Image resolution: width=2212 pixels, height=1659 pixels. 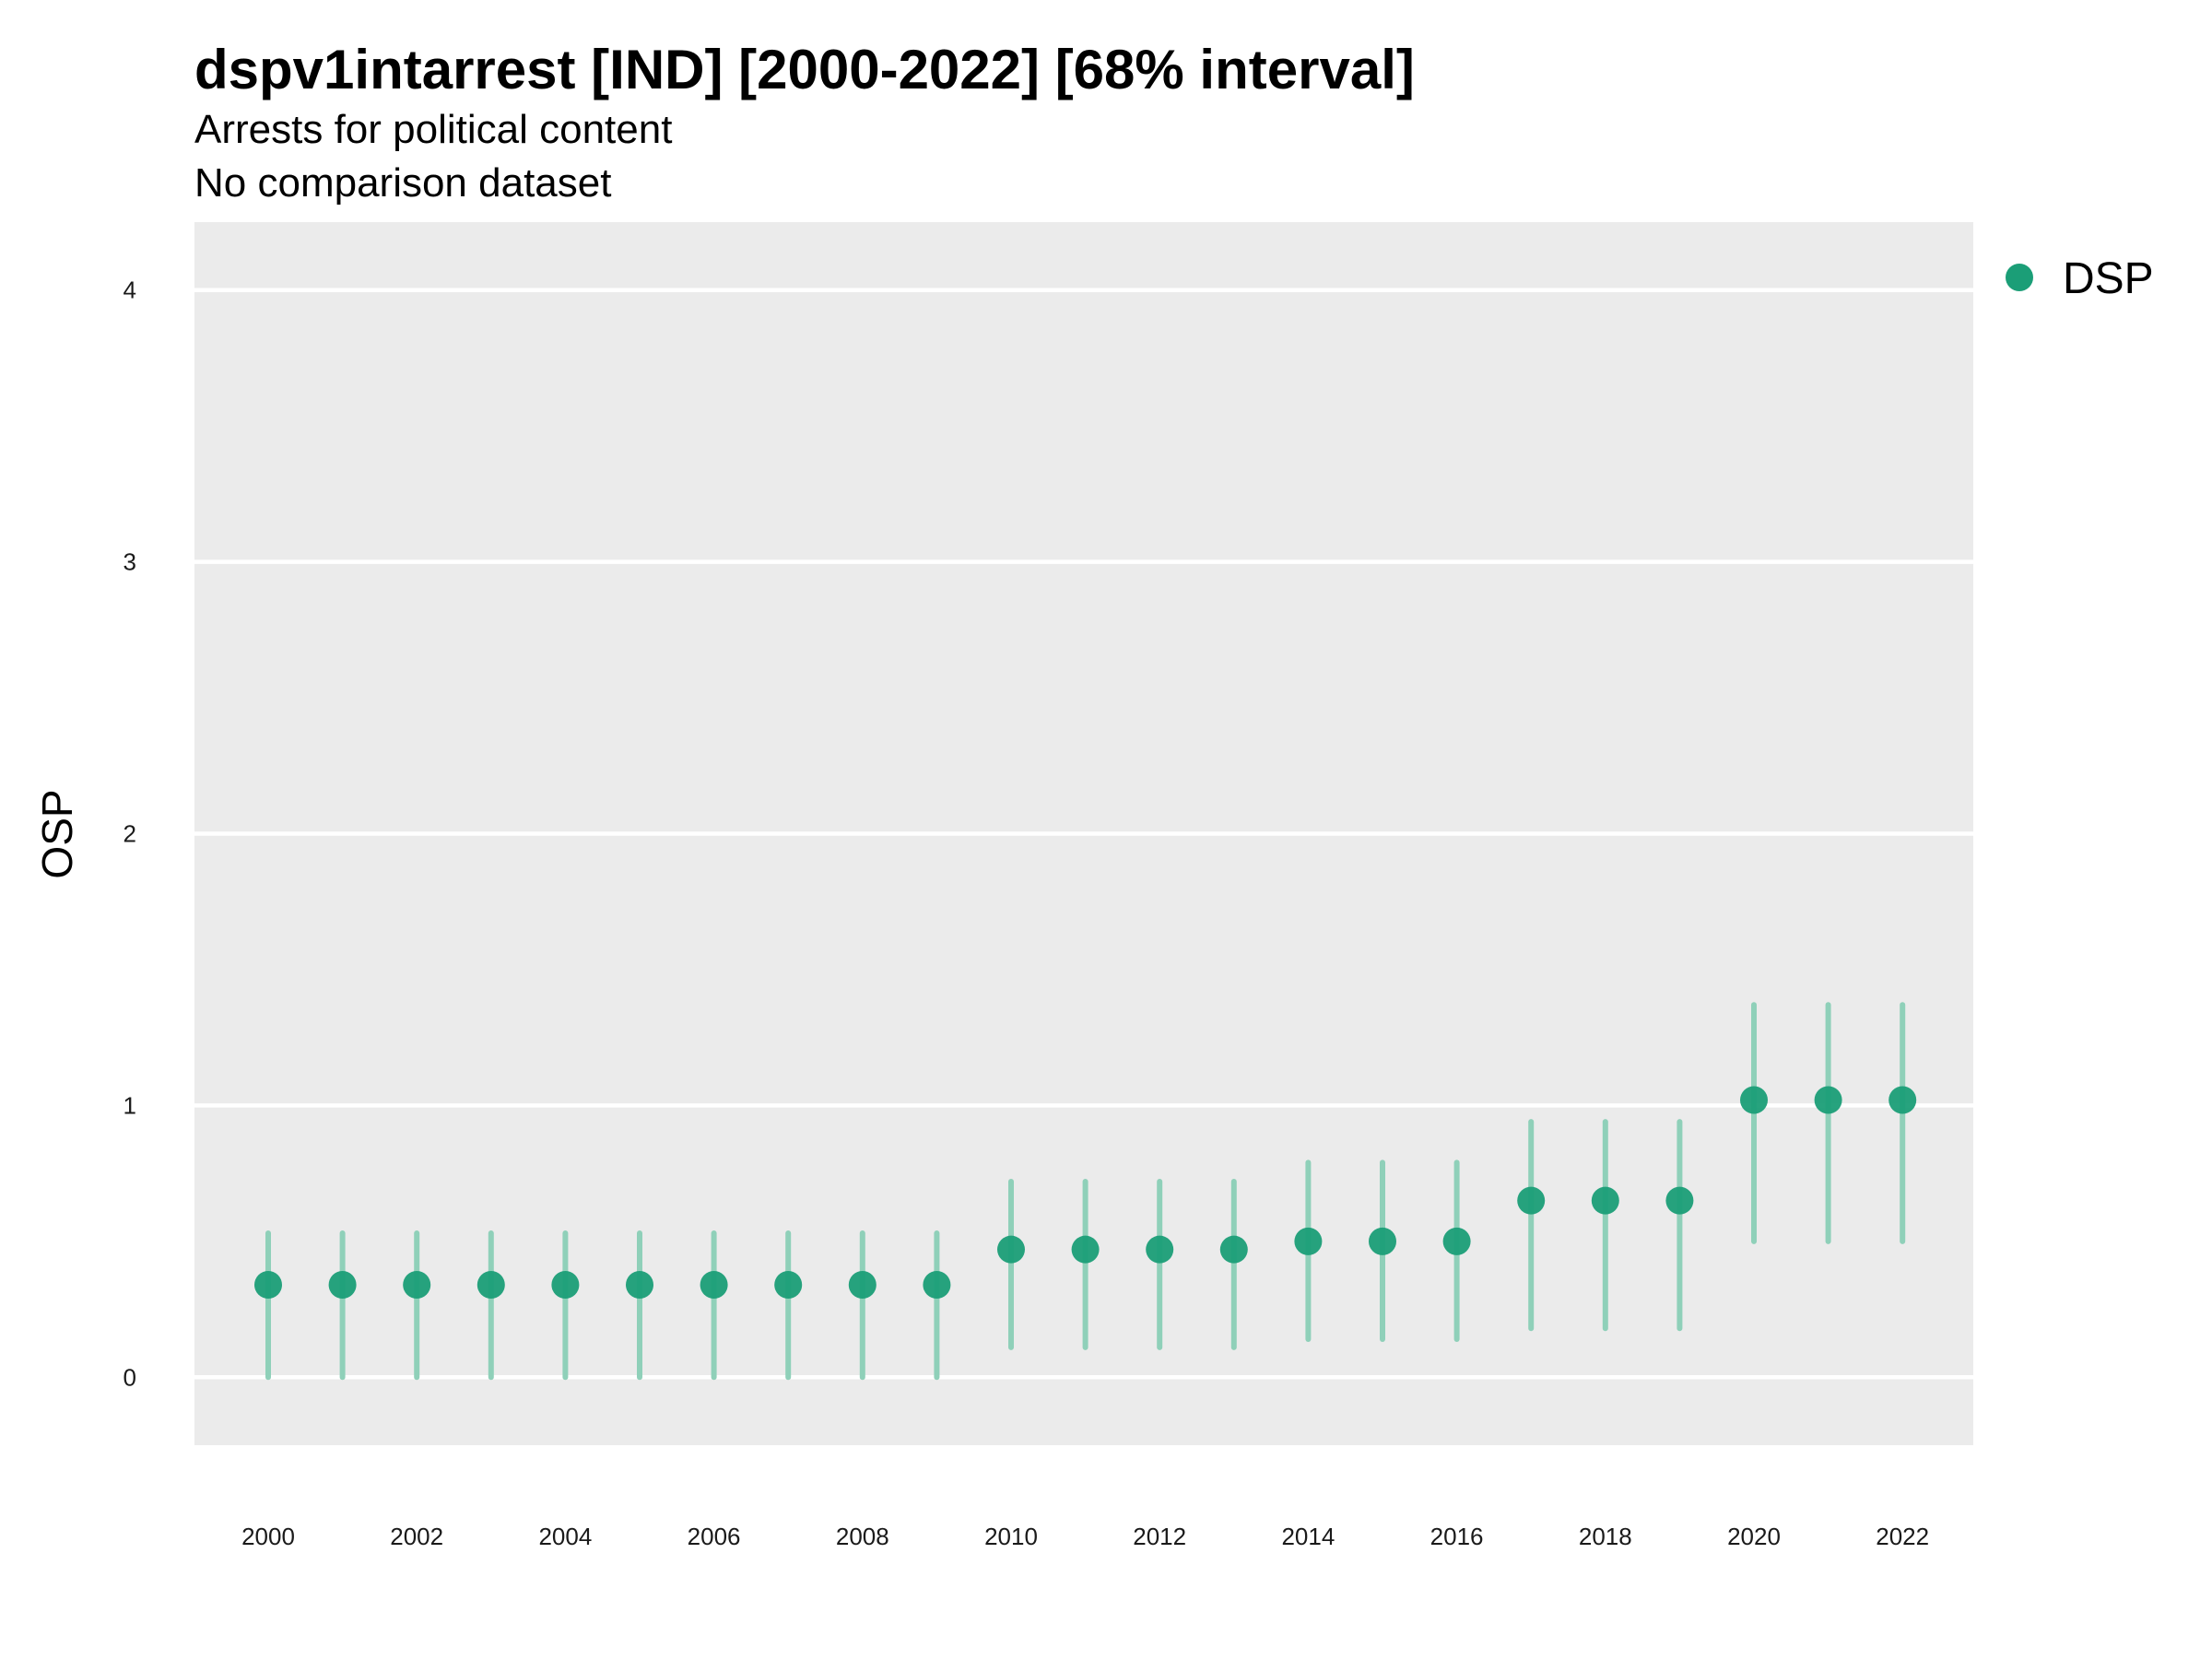 I want to click on x-tick-label: 2016, so click(x=1457, y=1536).